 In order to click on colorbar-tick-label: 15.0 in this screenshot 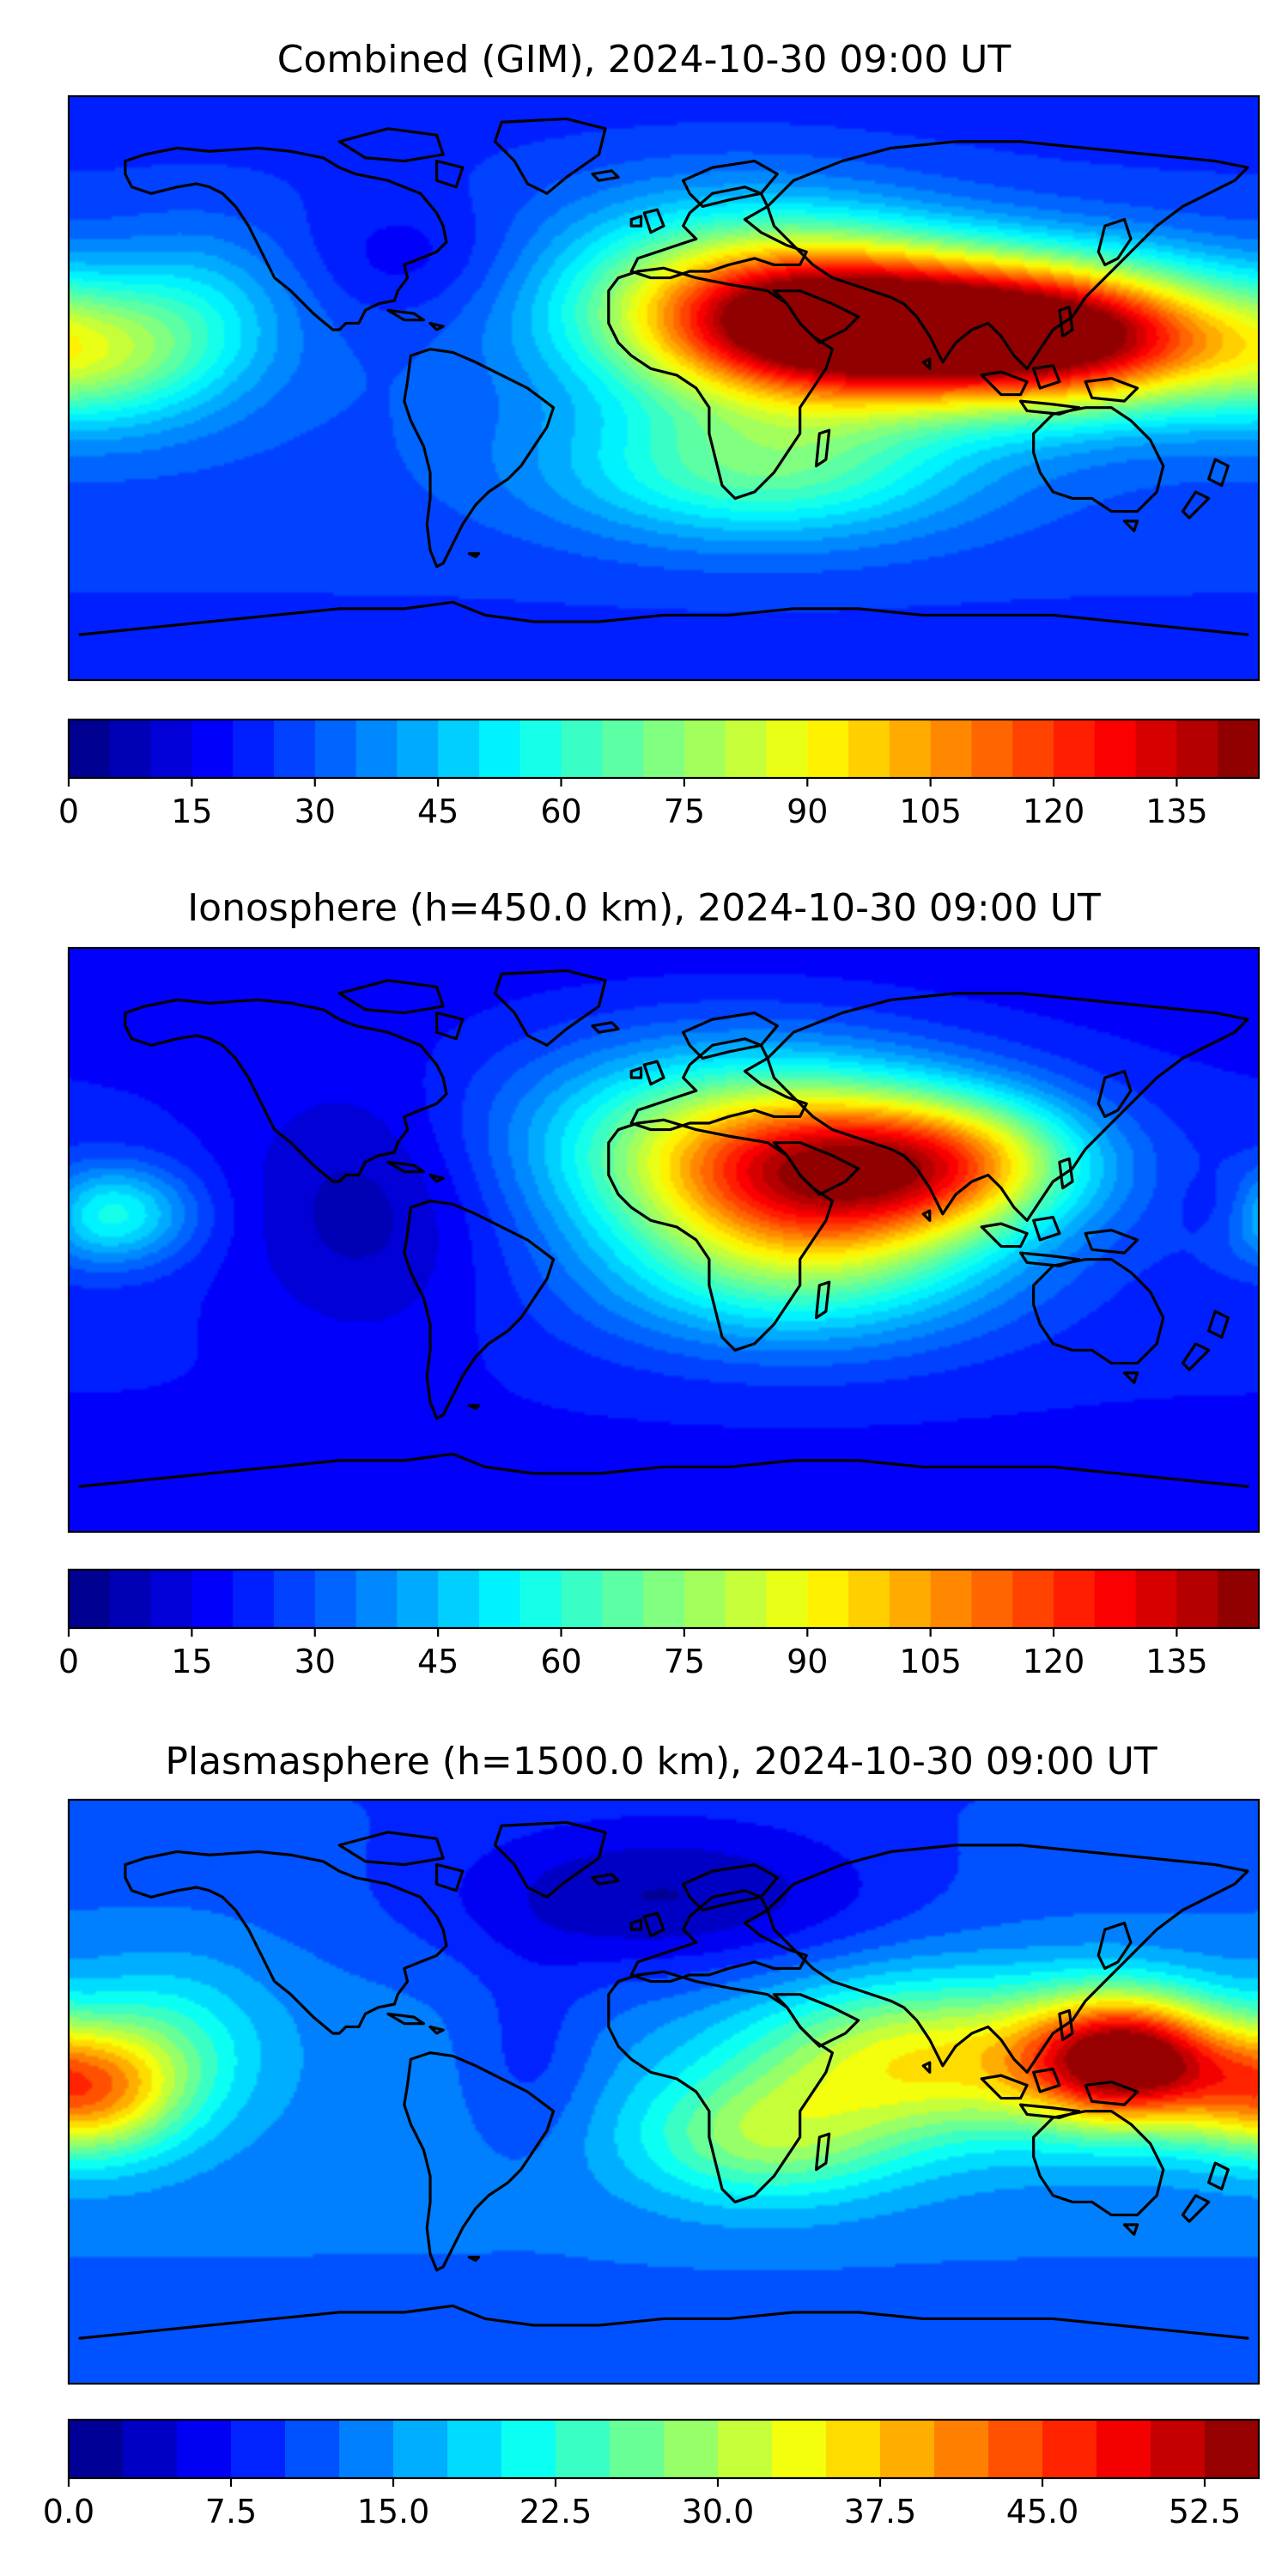, I will do `click(393, 2511)`.